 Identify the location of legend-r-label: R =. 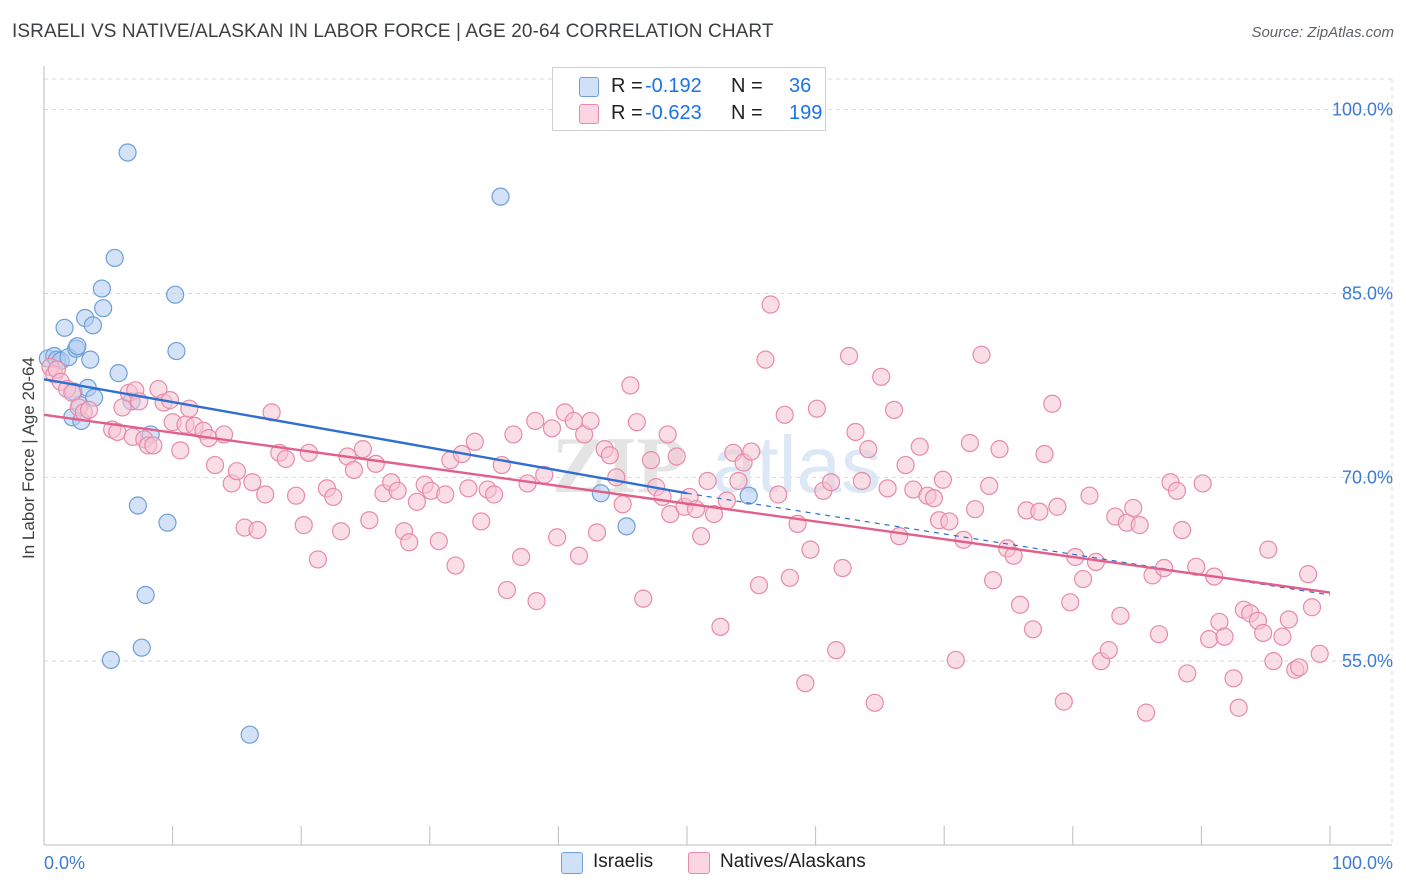
(627, 86).